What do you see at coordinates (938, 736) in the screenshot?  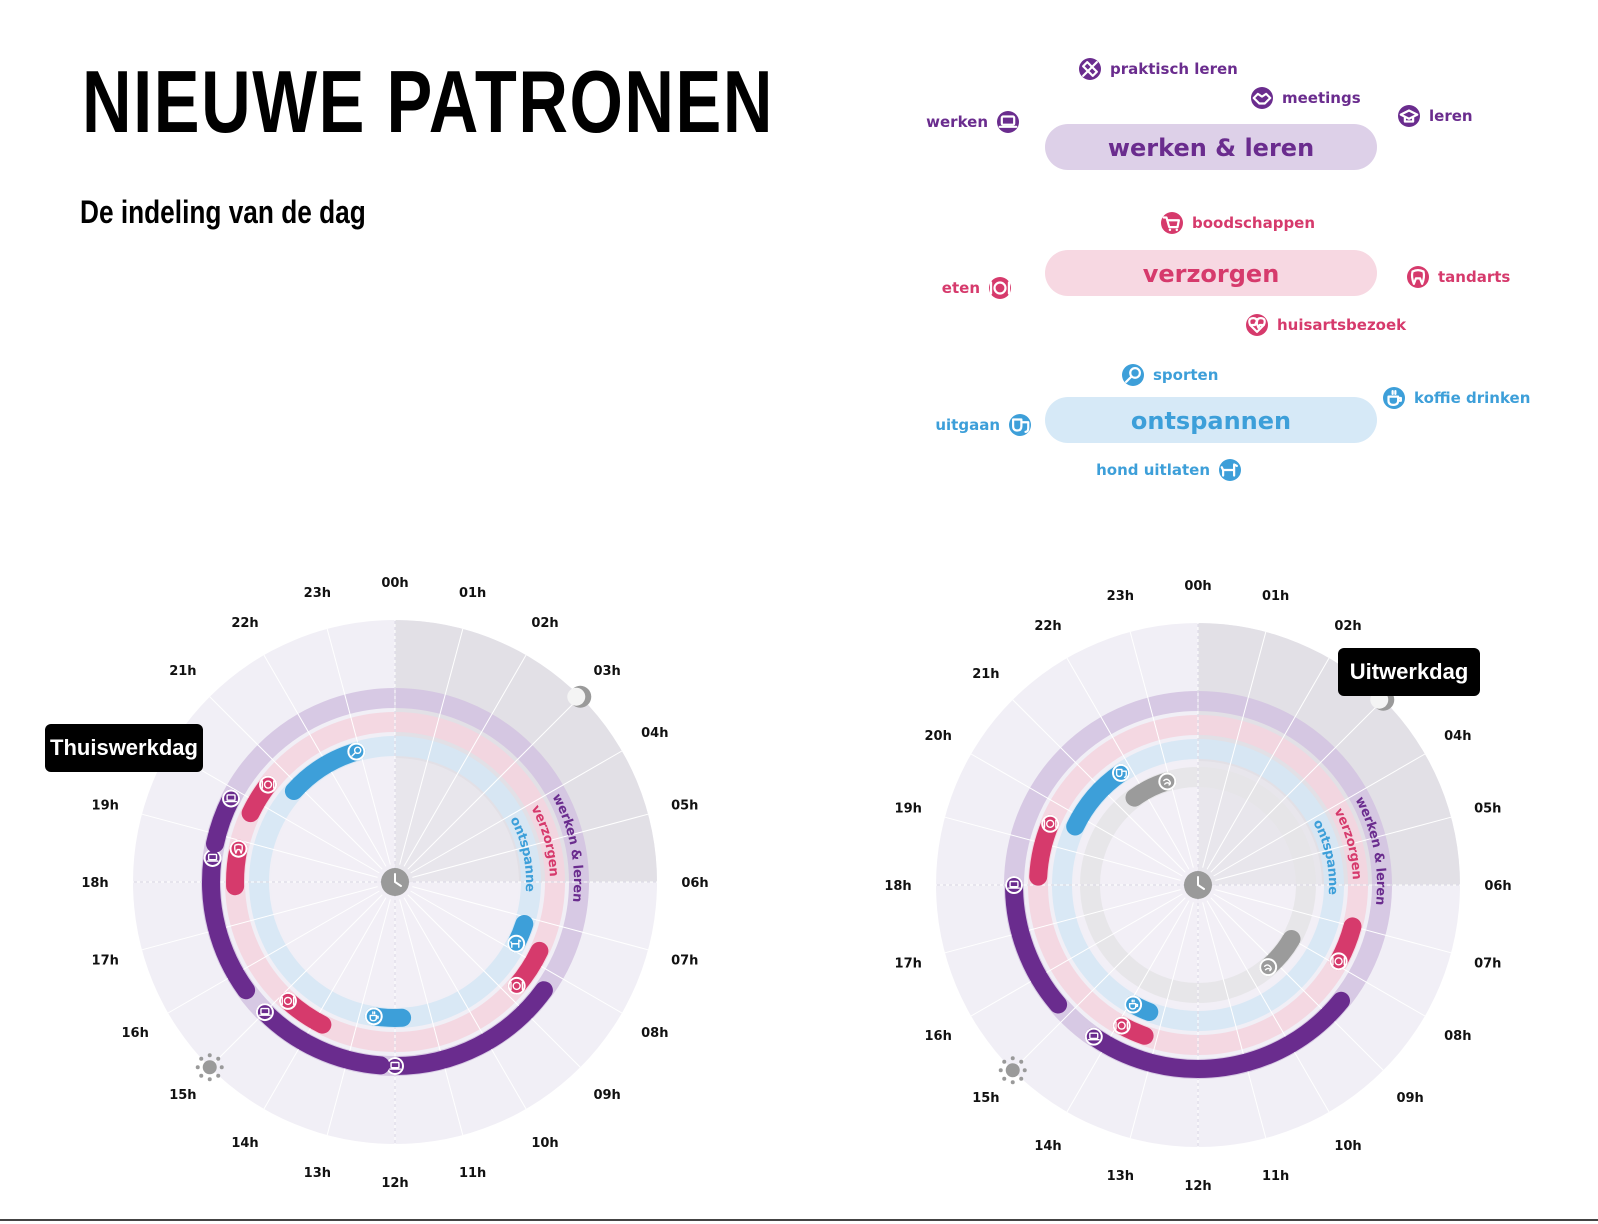 I see `hour-tick-label: 20h` at bounding box center [938, 736].